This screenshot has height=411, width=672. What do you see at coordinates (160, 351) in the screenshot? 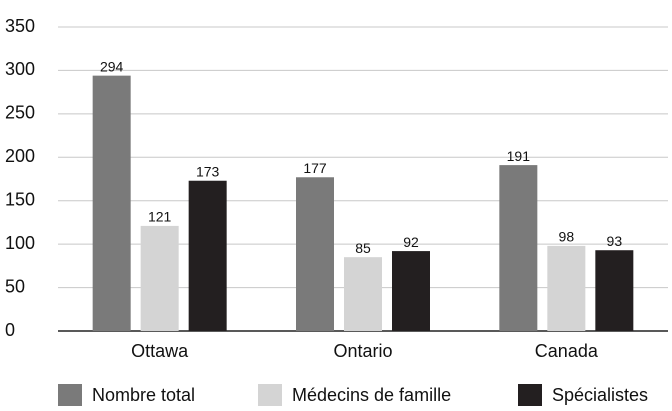
I see `x-tick-label: Ottawa` at bounding box center [160, 351].